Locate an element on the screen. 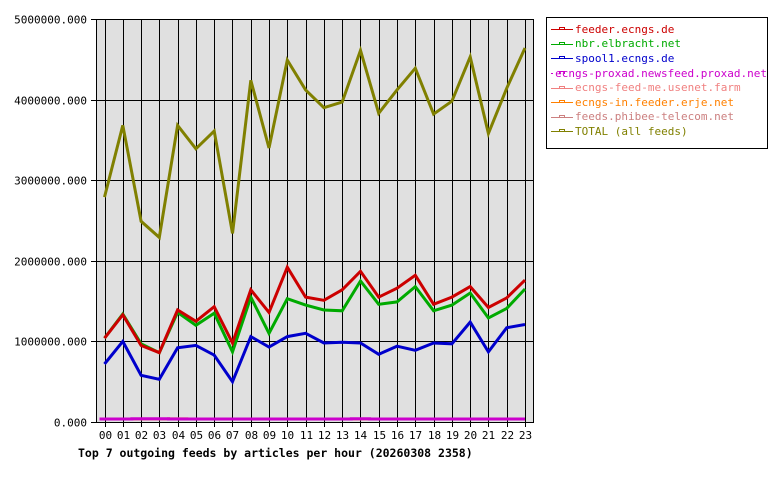 The height and width of the screenshot is (484, 780). legend-label: TOTAL (all feeds) is located at coordinates (631, 131).